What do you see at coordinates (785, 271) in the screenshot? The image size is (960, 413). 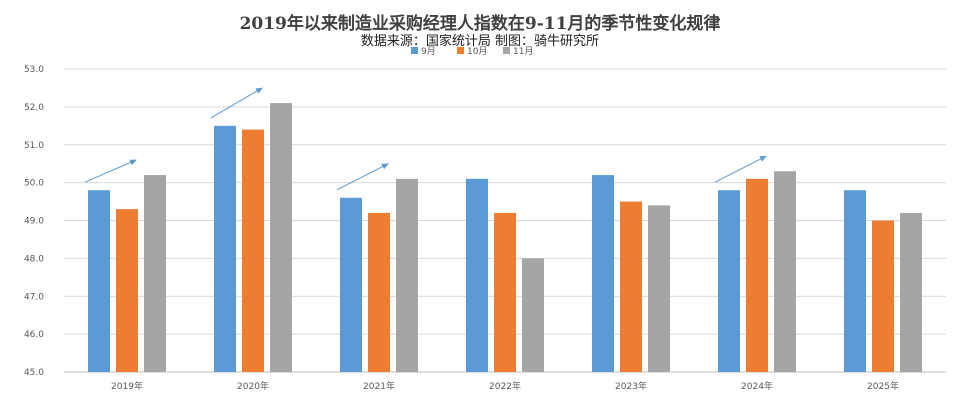 I see `bar-11月-2024年` at bounding box center [785, 271].